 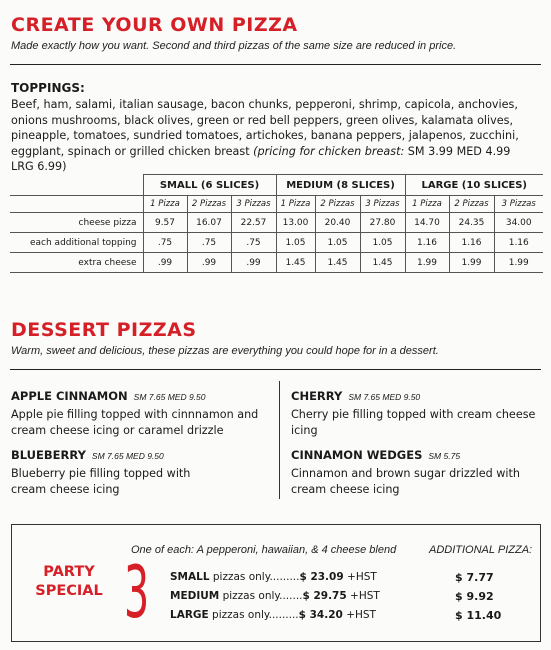 I want to click on option-price: $ 23.09, so click(x=321, y=577).